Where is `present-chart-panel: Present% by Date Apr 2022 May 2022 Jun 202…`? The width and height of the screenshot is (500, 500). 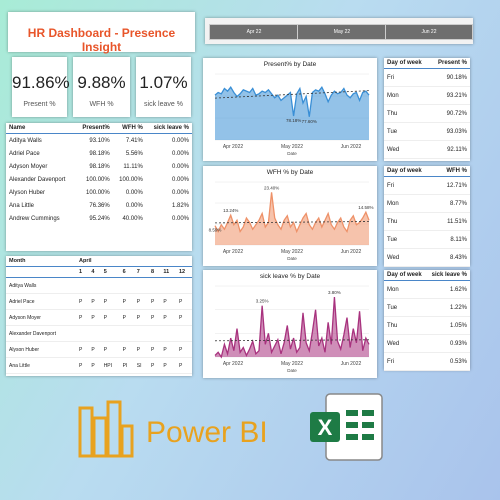 present-chart-panel: Present% by Date Apr 2022 May 2022 Jun 202… is located at coordinates (290, 109).